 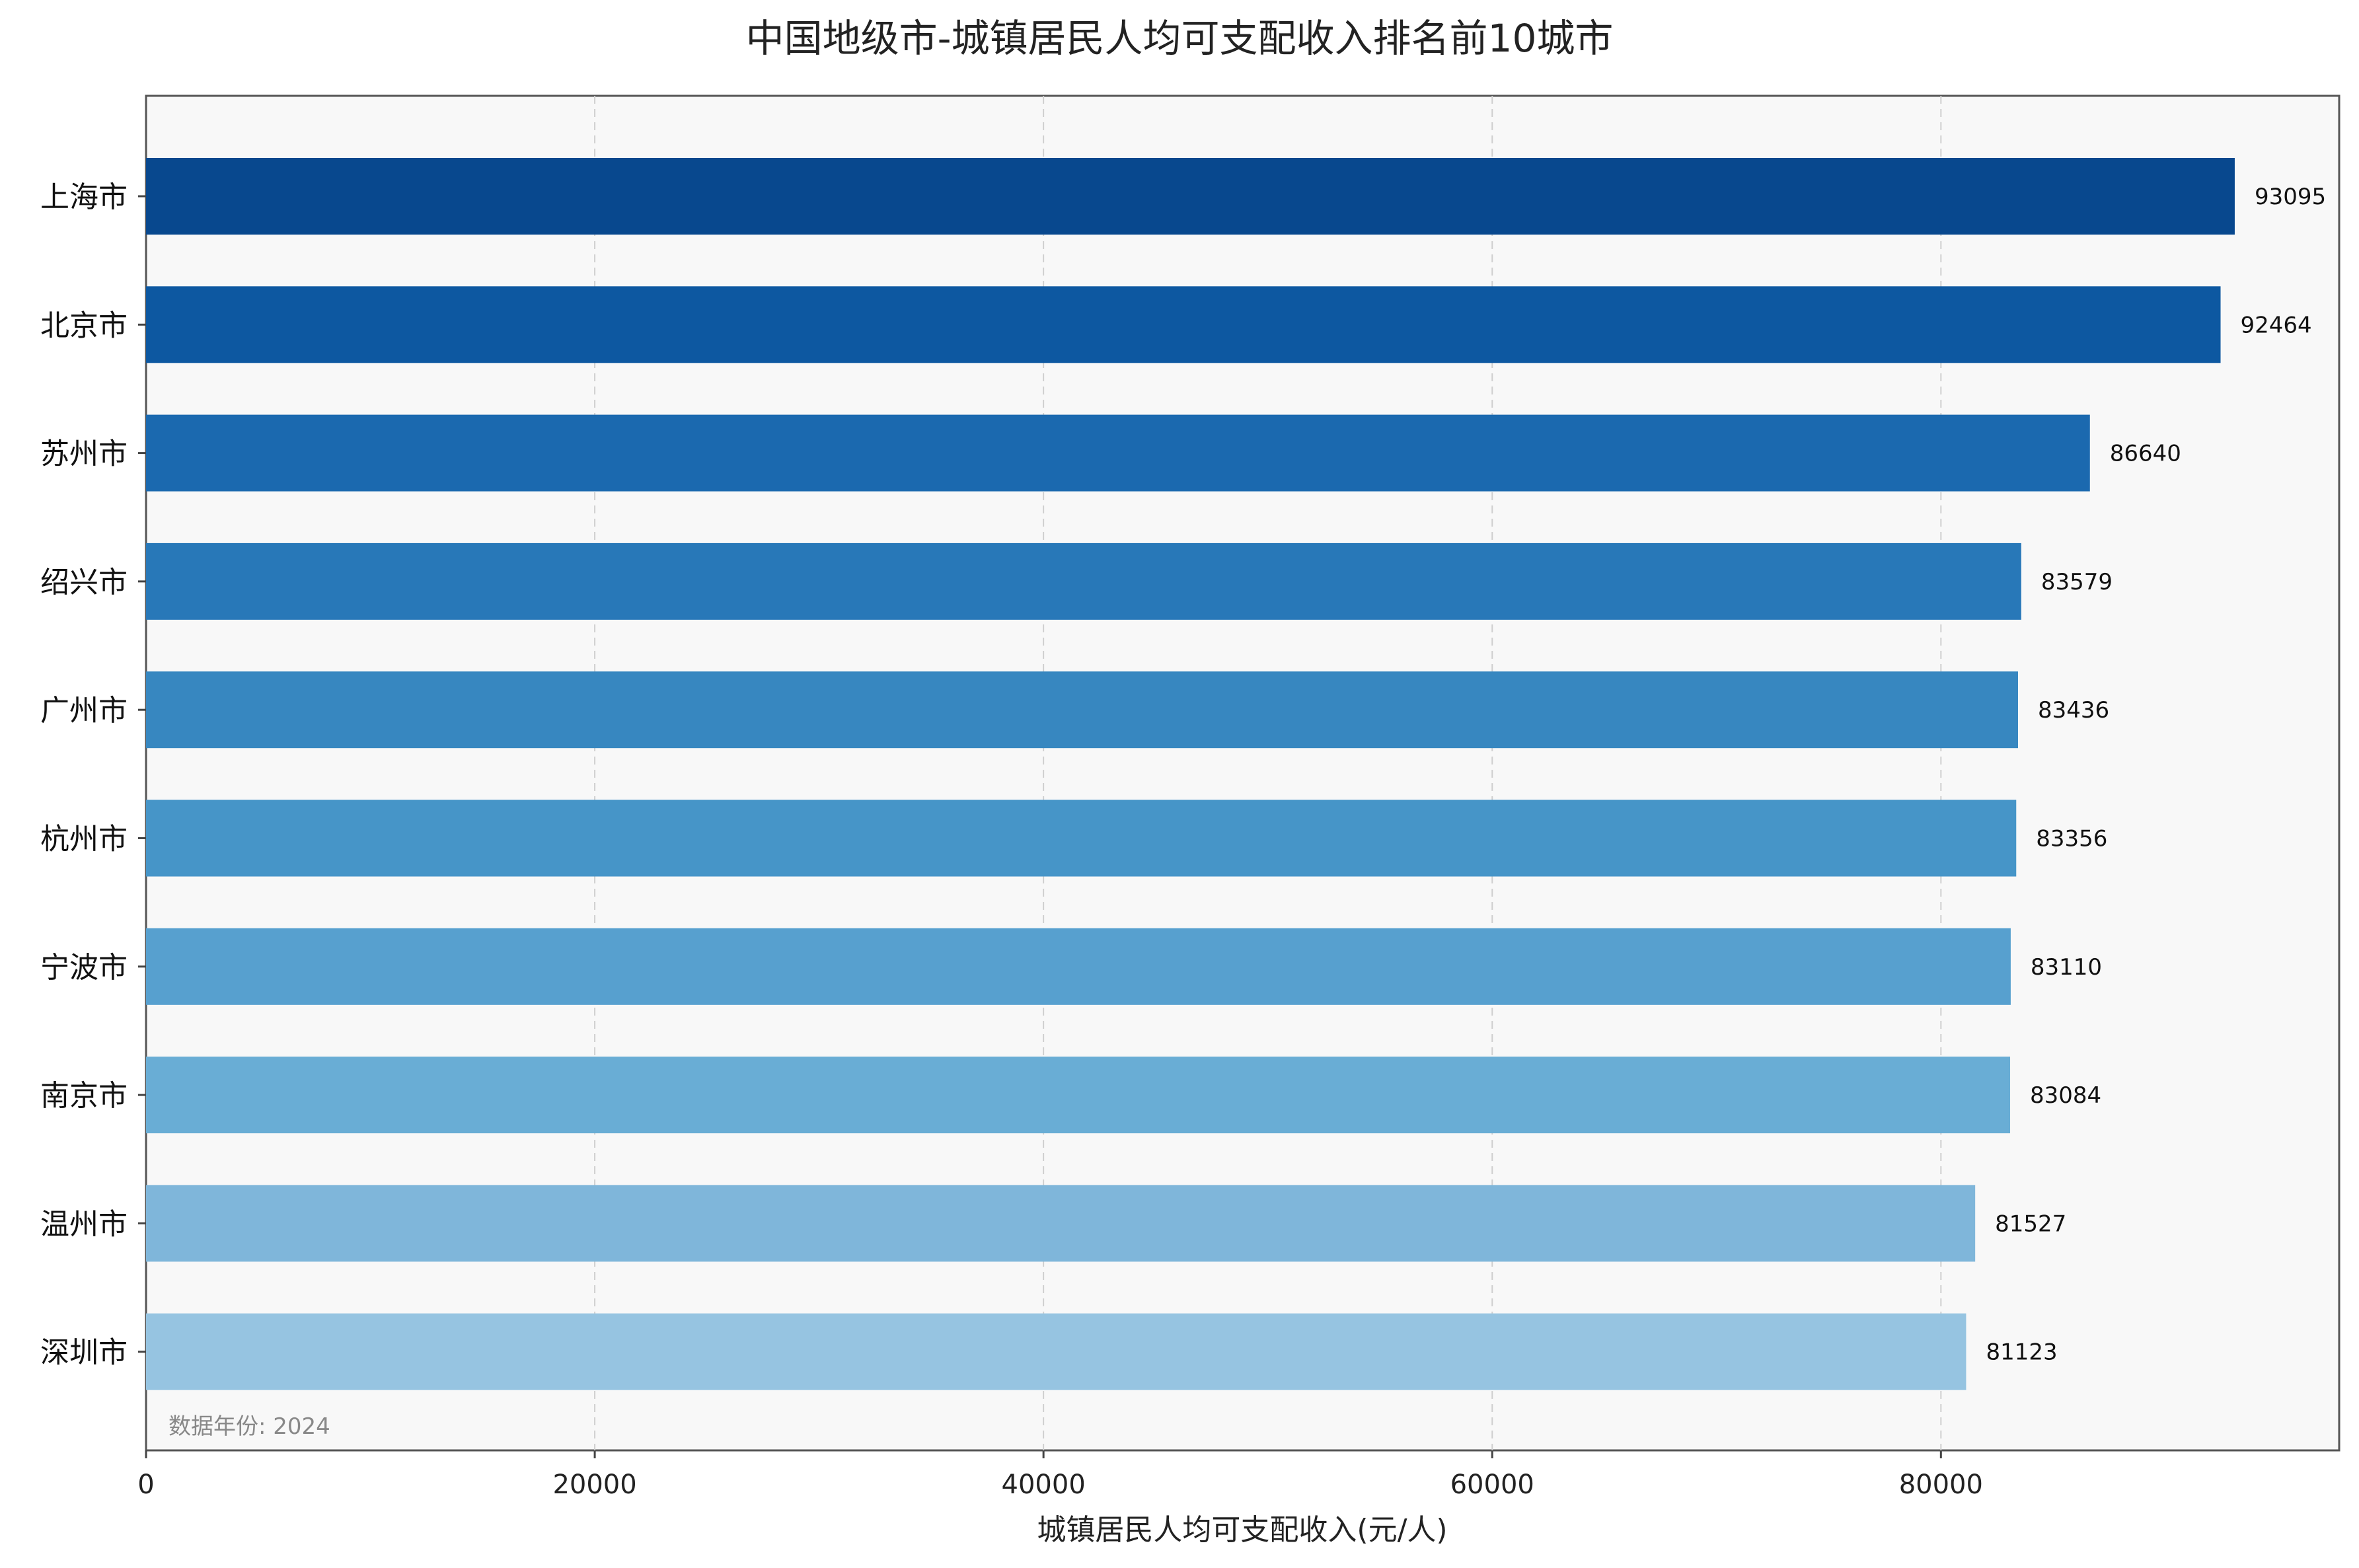 What do you see at coordinates (2073, 710) in the screenshot?
I see `bar-value-label: 83436` at bounding box center [2073, 710].